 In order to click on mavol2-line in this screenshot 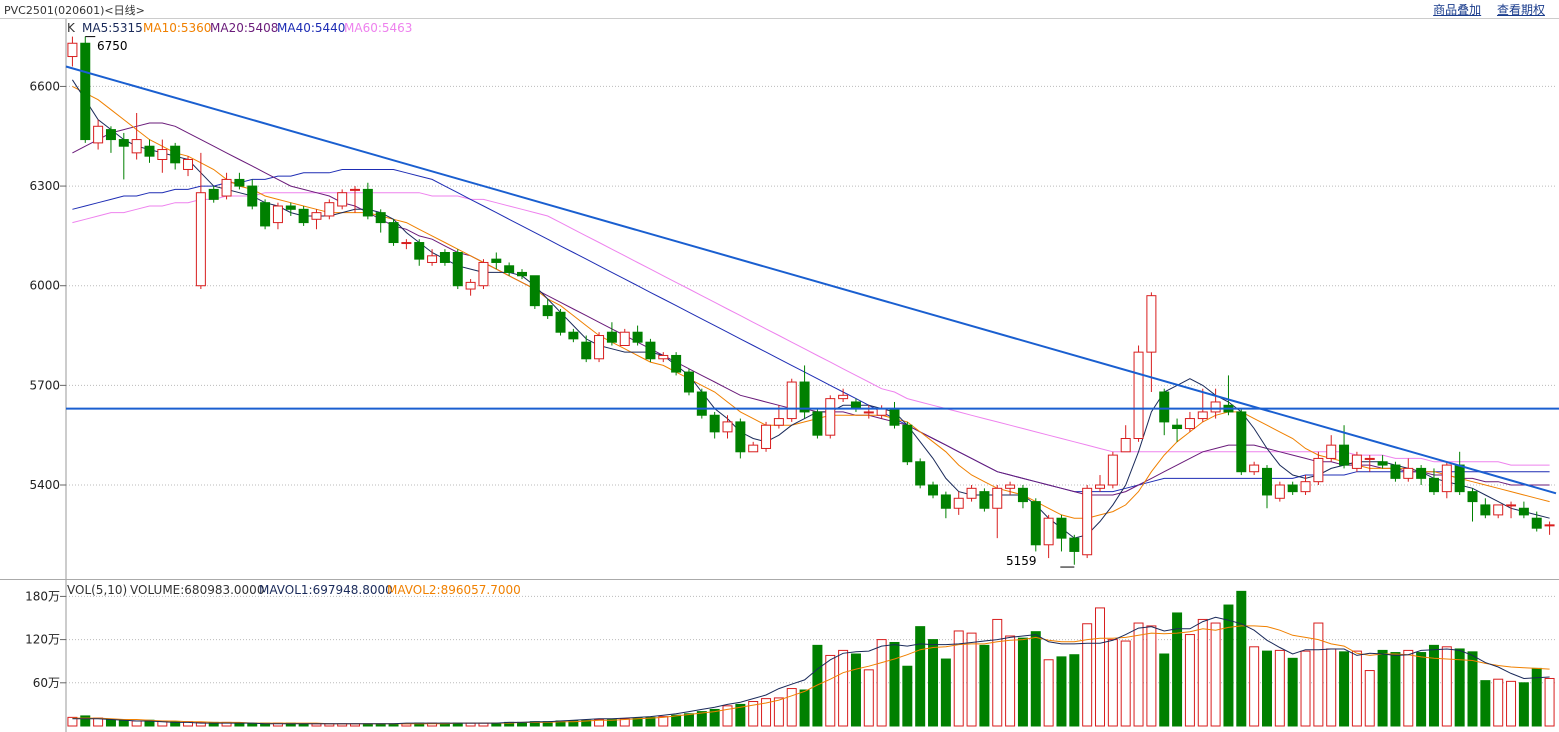, I will do `click(811, 675)`.